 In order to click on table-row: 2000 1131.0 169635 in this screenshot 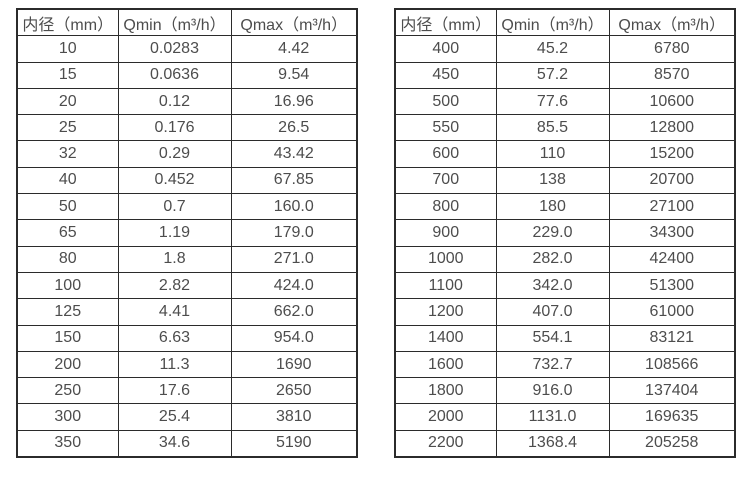, I will do `click(565, 417)`.